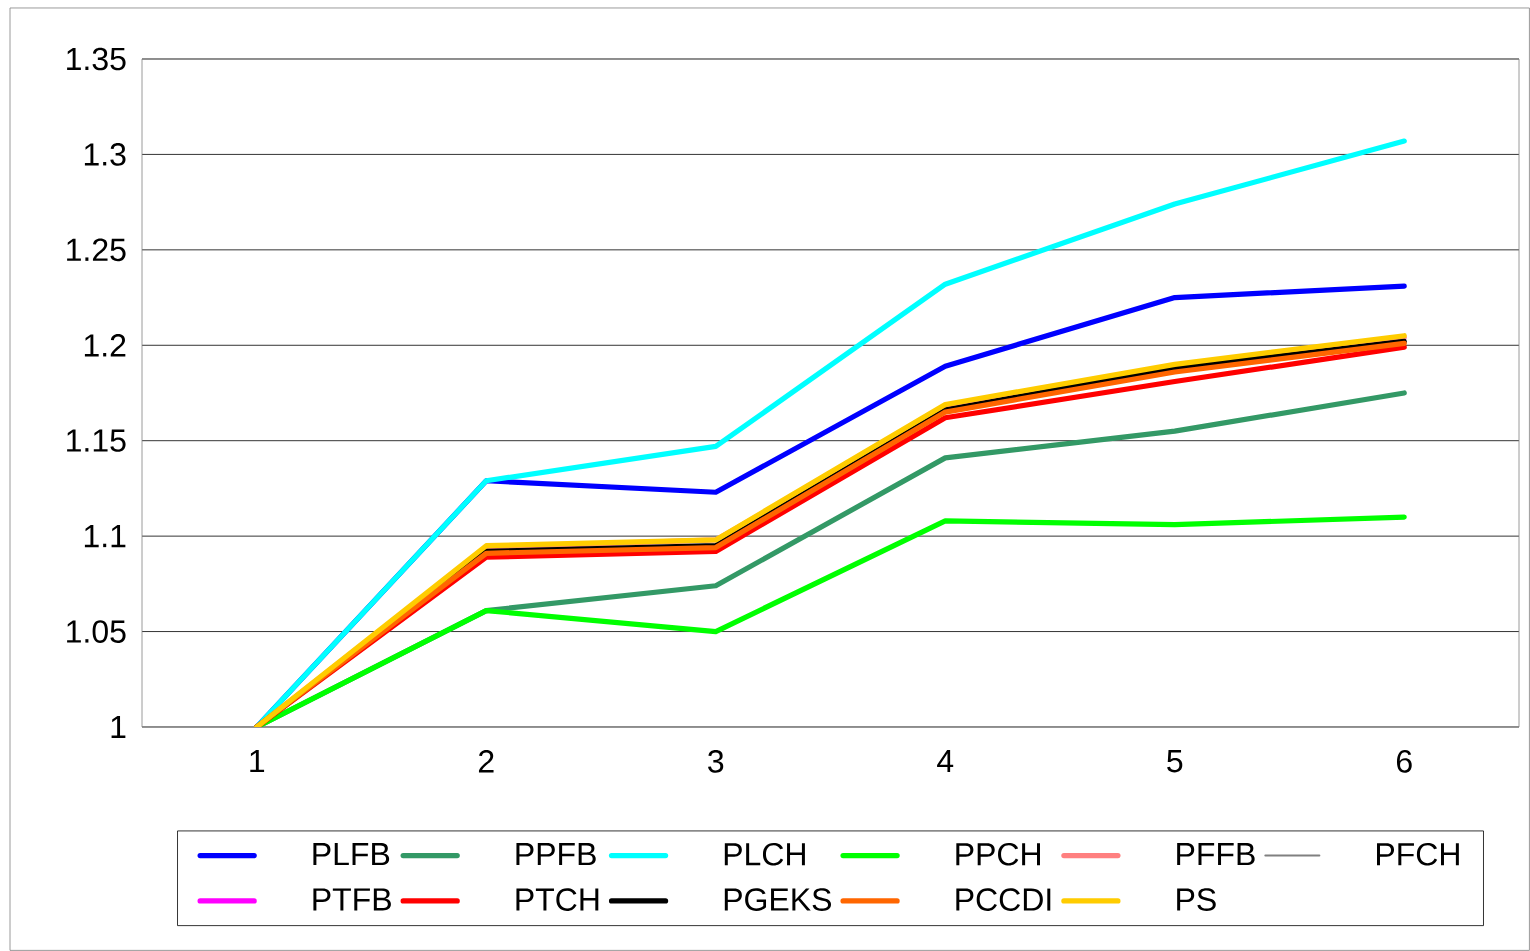  I want to click on y-tick-label: 1.2, so click(105, 345).